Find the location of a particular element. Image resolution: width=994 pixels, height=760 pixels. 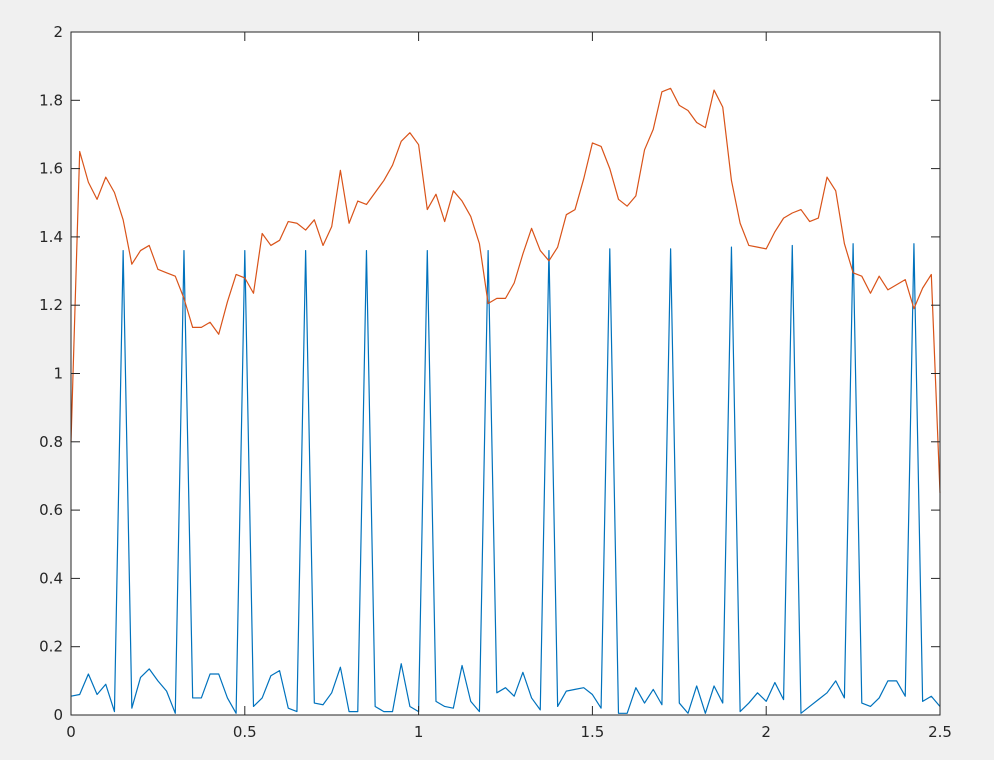

y-tick-label: 1.4 is located at coordinates (51, 237).